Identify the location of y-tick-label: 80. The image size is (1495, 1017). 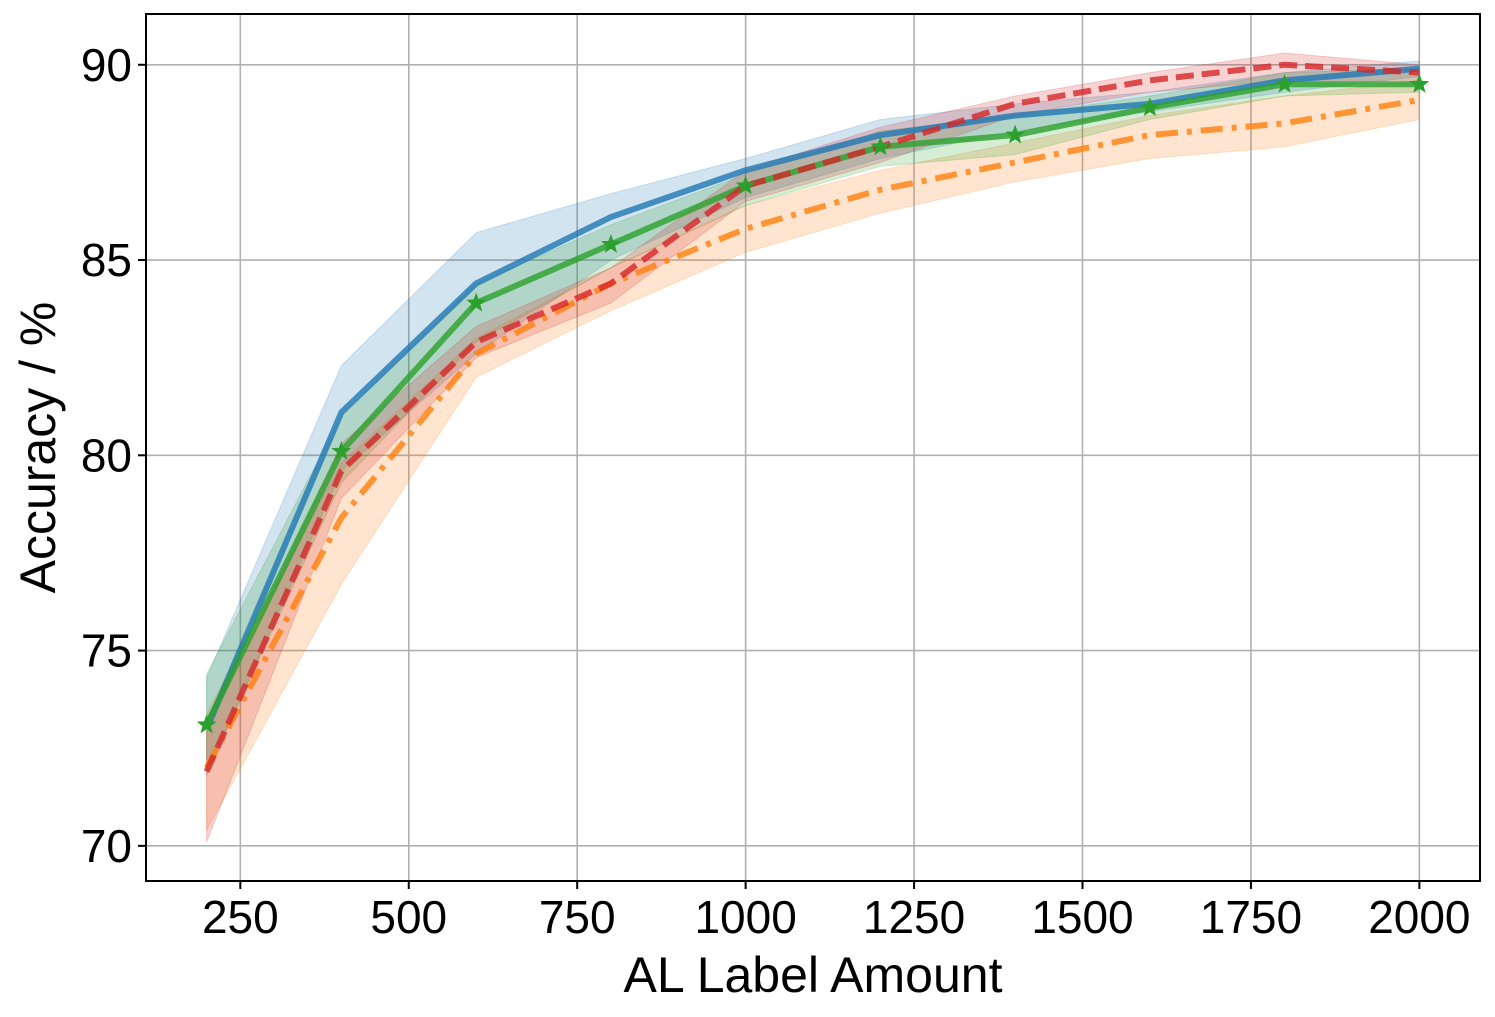
(106, 455).